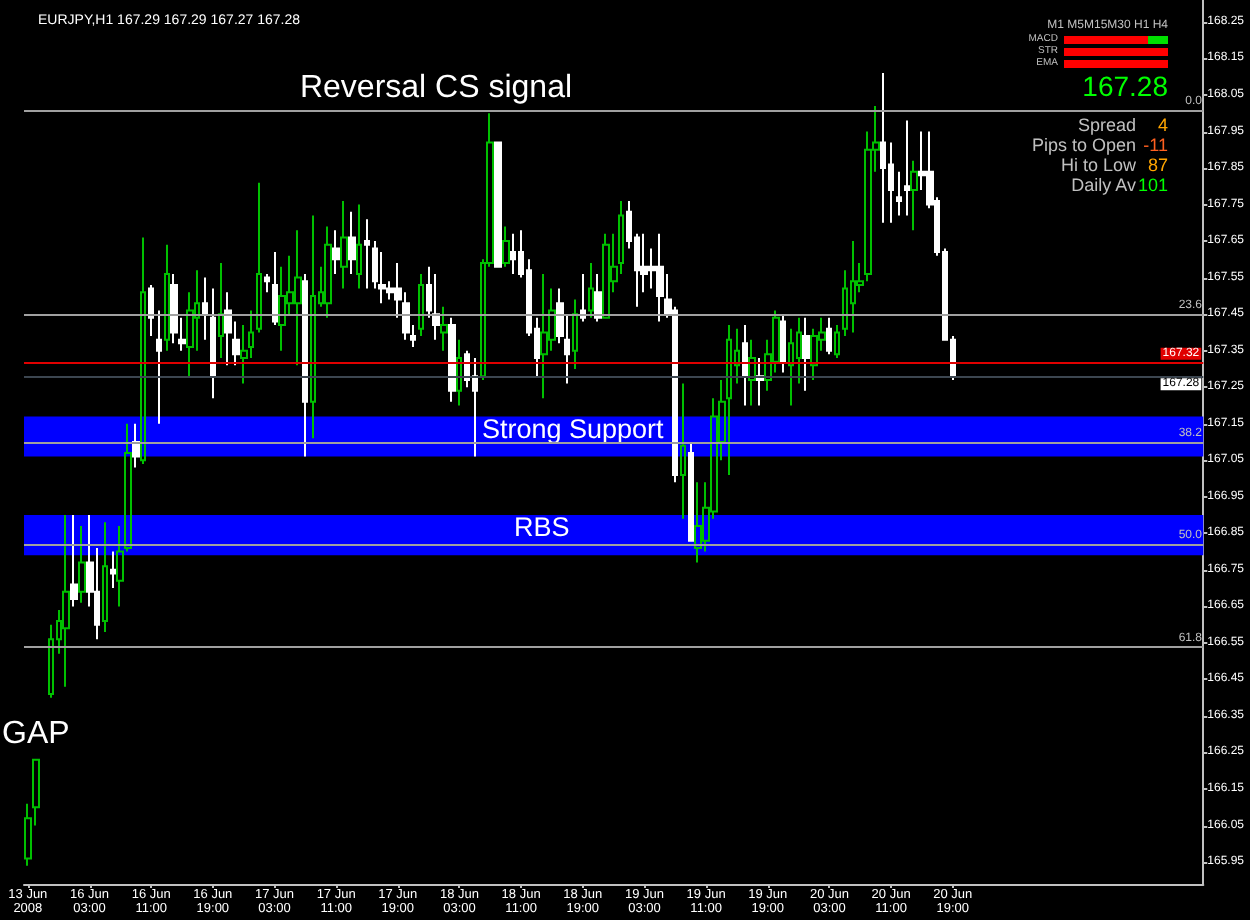 This screenshot has width=1250, height=920. I want to click on annotation: Hi to Low, so click(1098, 165).